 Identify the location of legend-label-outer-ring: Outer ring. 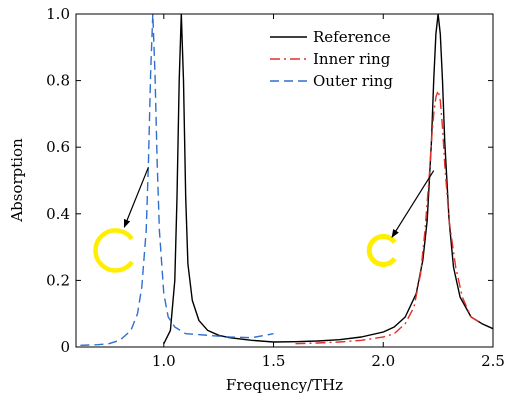
(353, 81).